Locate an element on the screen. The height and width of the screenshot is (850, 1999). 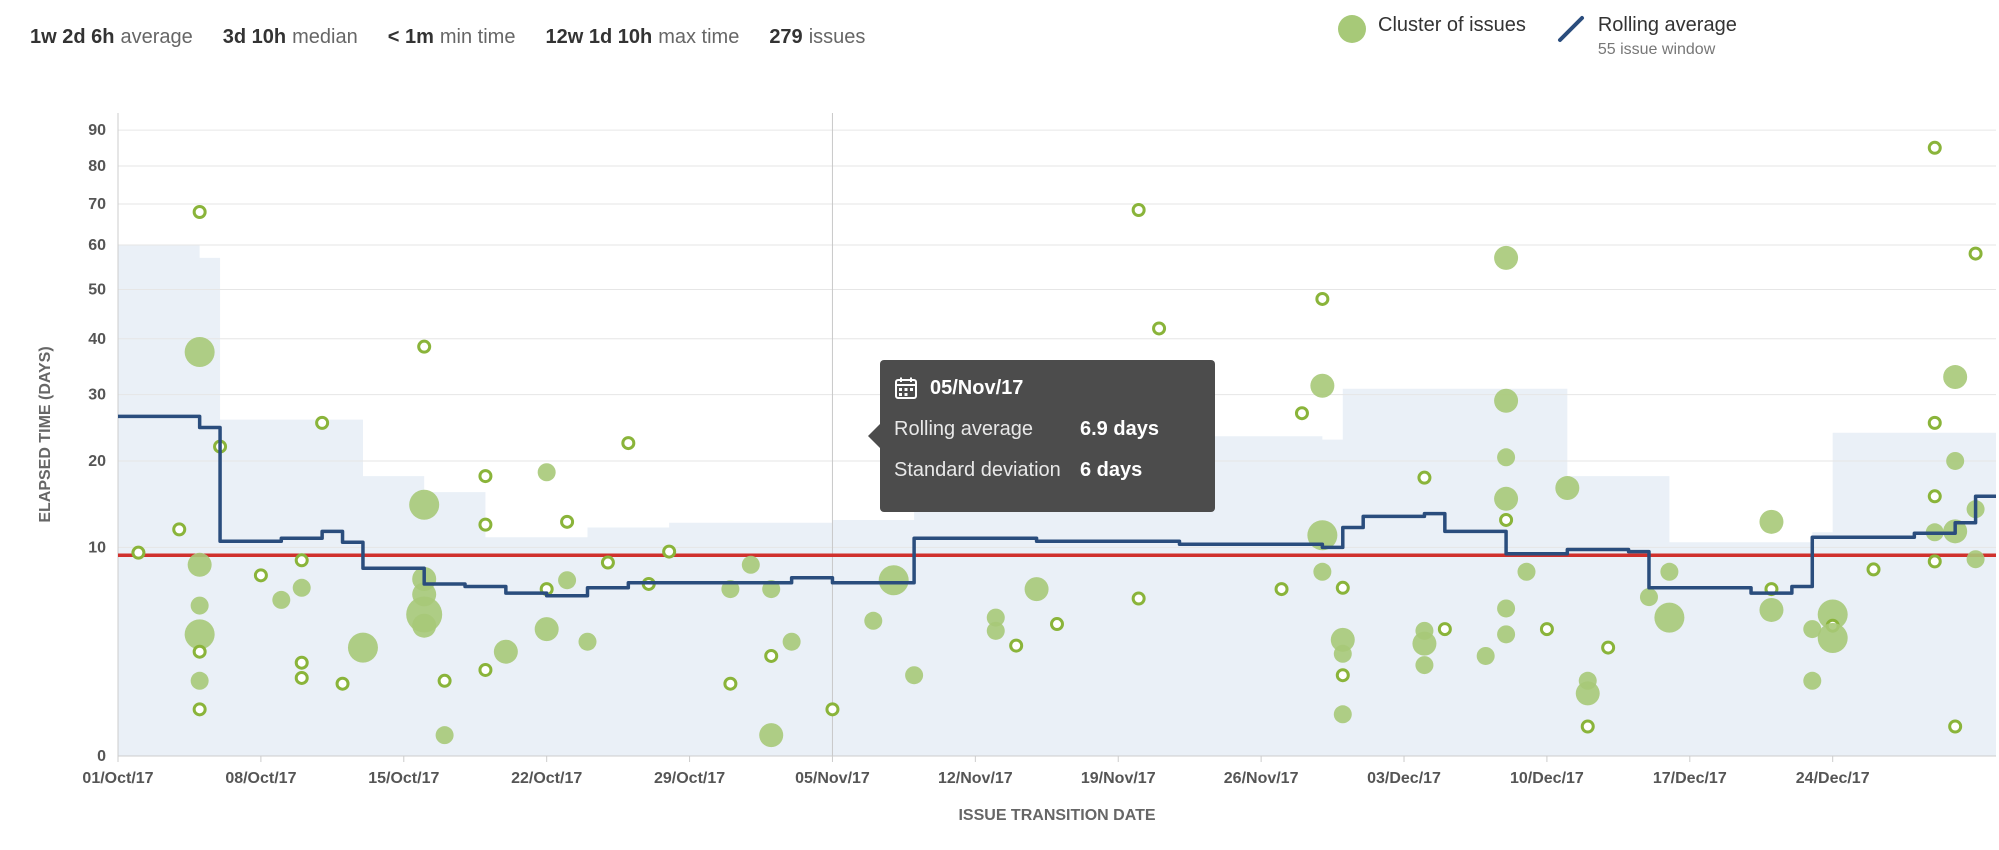
legend-item-cluster: Cluster of issues is located at coordinates (1432, 28).